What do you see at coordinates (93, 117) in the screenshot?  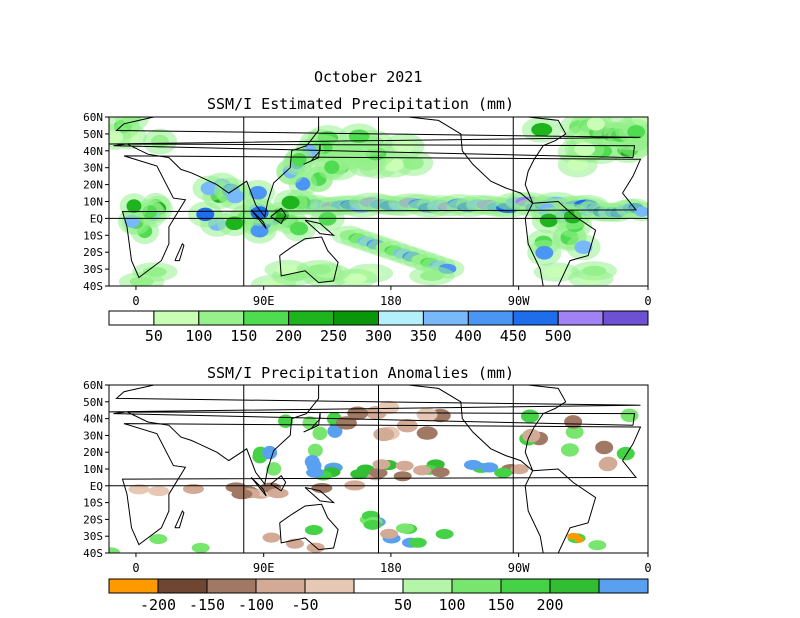 I see `y-tick-label: 60N` at bounding box center [93, 117].